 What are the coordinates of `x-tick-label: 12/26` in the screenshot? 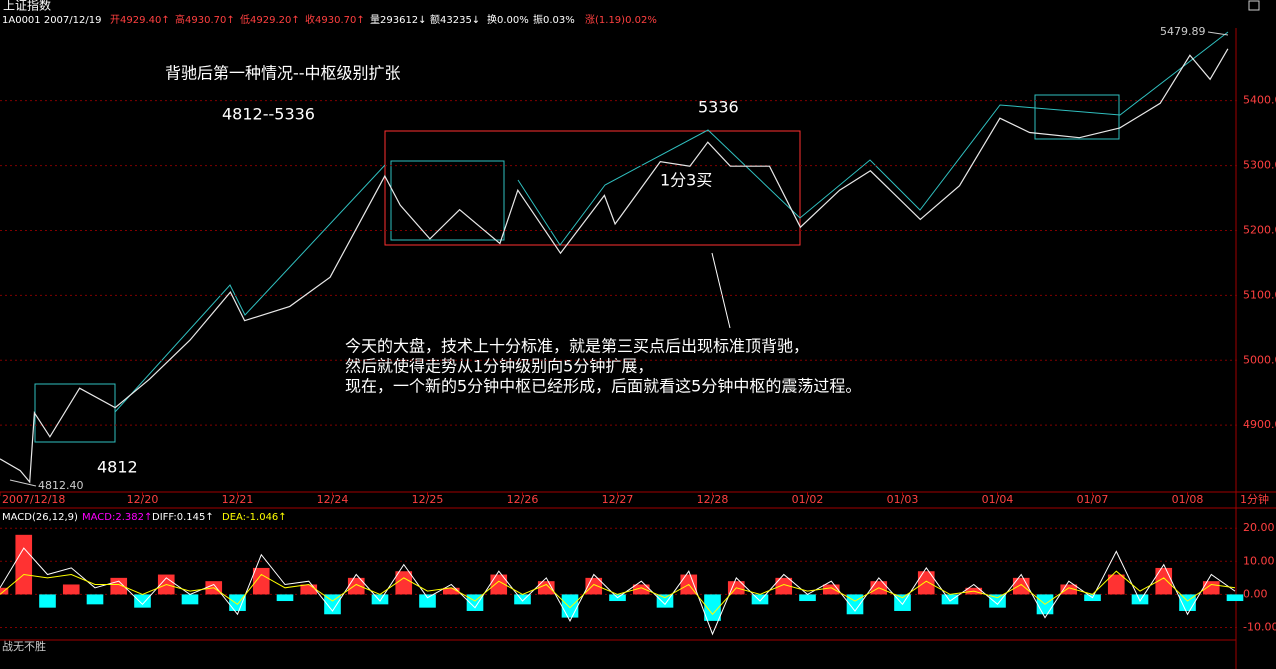 It's located at (523, 499).